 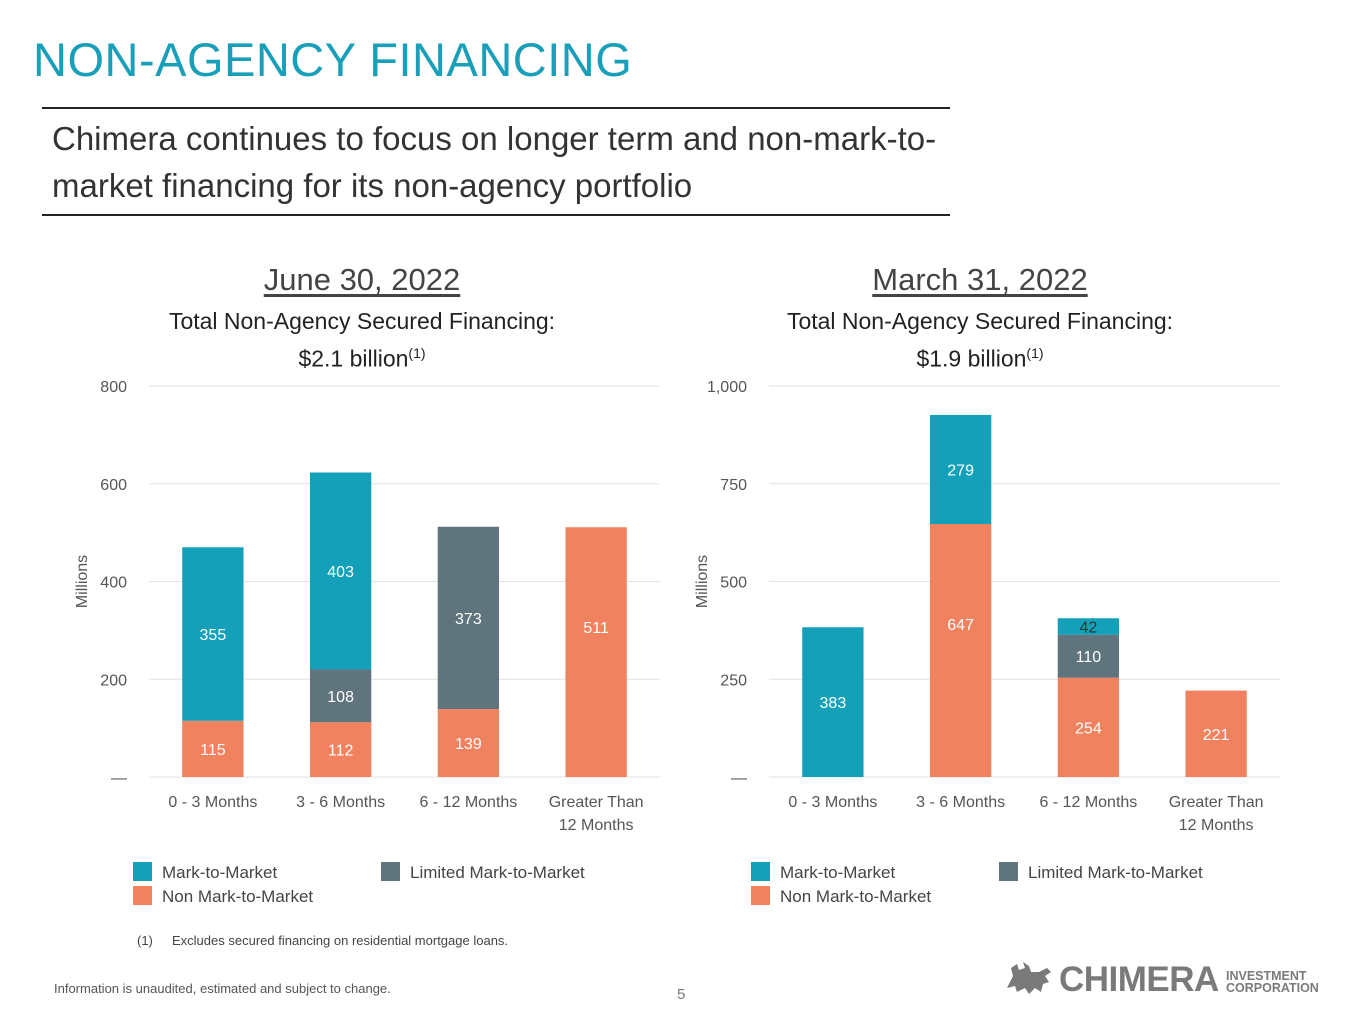 I want to click on right-panel-subheading-line2: $1.9 billion(1), so click(x=980, y=356).